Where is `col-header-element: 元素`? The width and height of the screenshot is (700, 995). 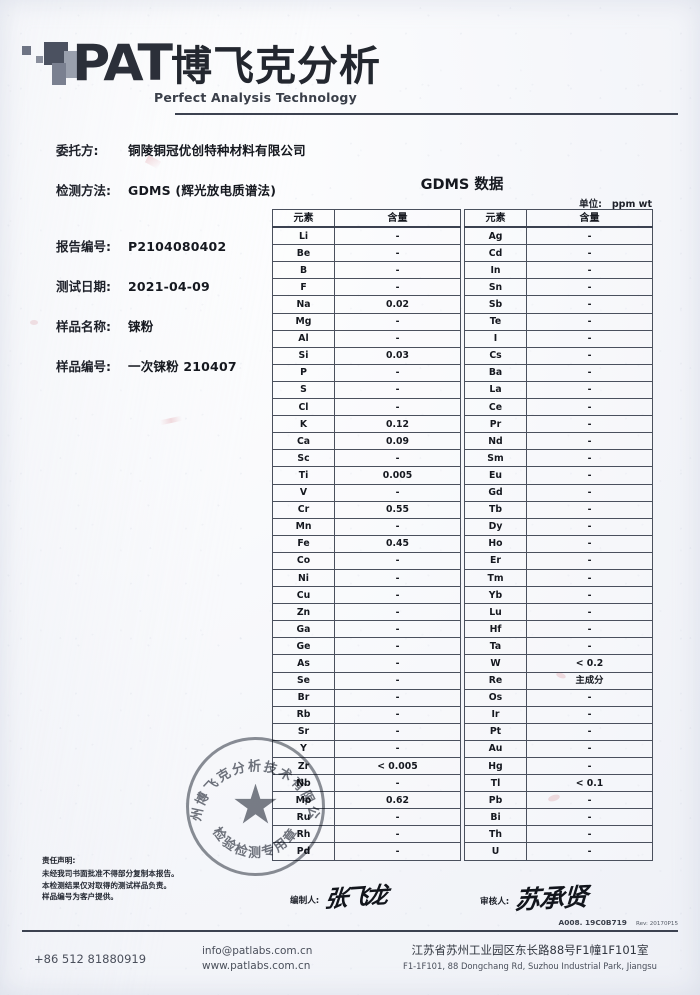 col-header-element: 元素 is located at coordinates (303, 219).